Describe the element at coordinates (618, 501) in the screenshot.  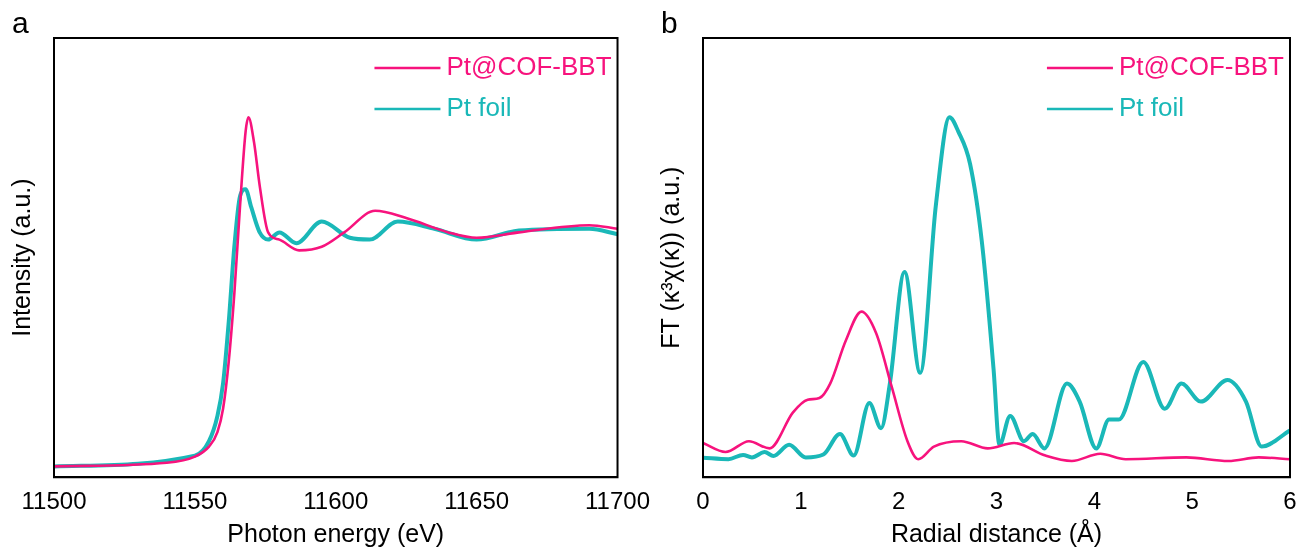
I see `x-tick-label: 11700` at that location.